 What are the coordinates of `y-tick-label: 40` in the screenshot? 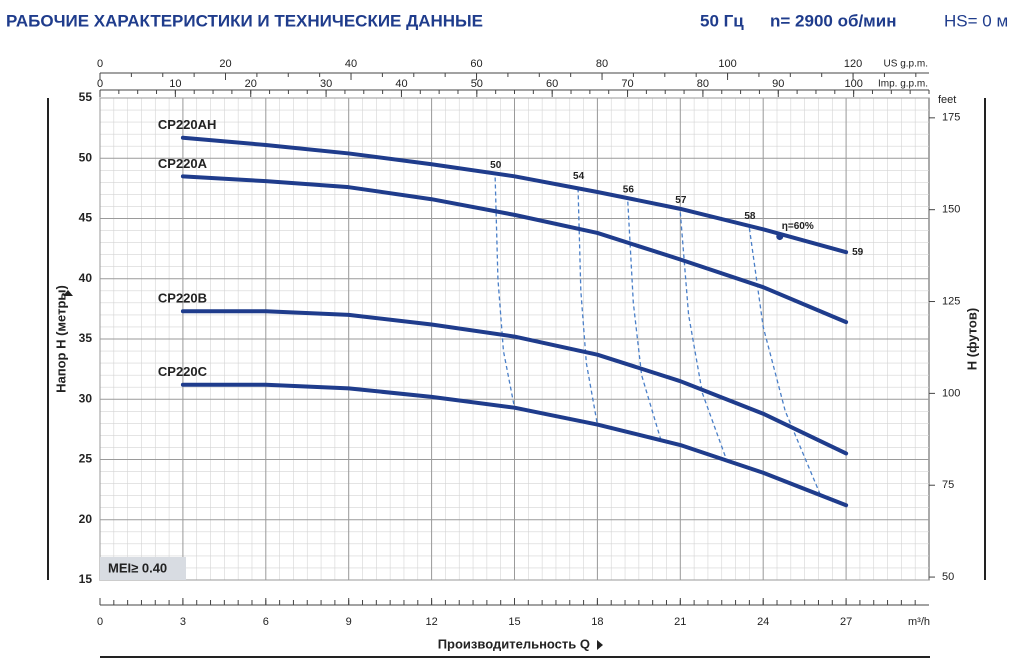 It's located at (86, 278).